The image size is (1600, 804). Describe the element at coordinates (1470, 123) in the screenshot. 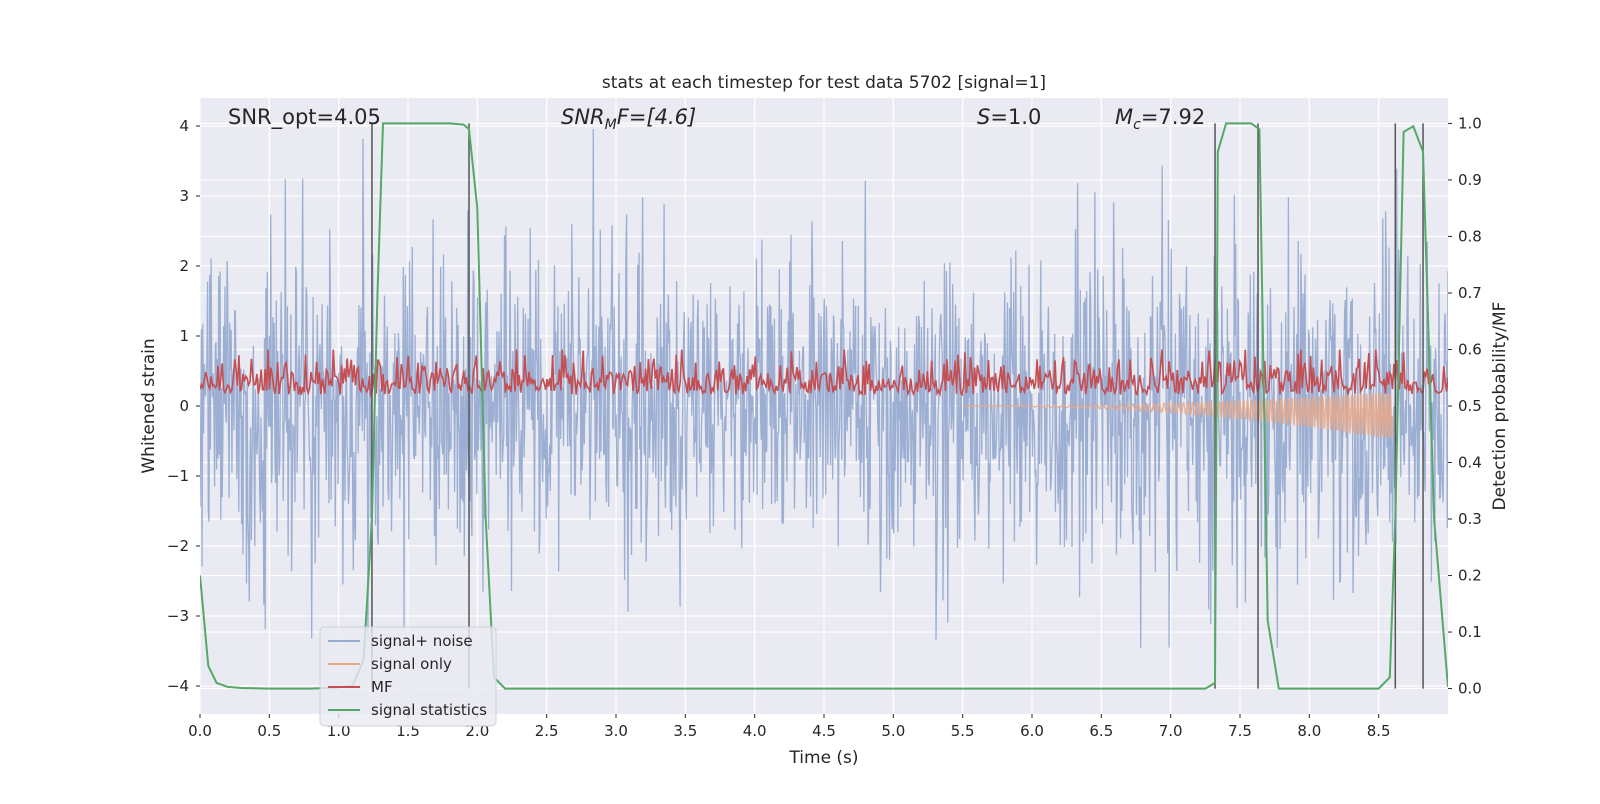

I see `y2-tick-label-0: 1.0` at that location.